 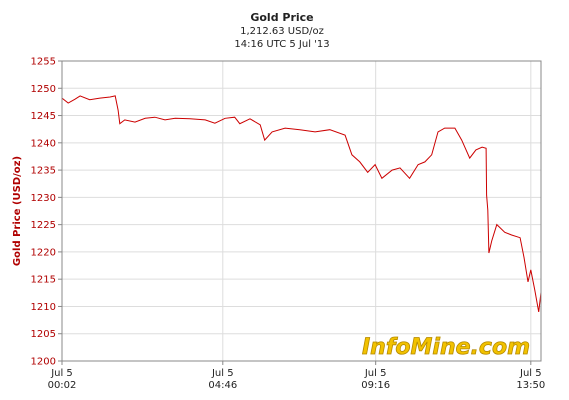 I want to click on y-tick-label: 1250, so click(x=43, y=89).